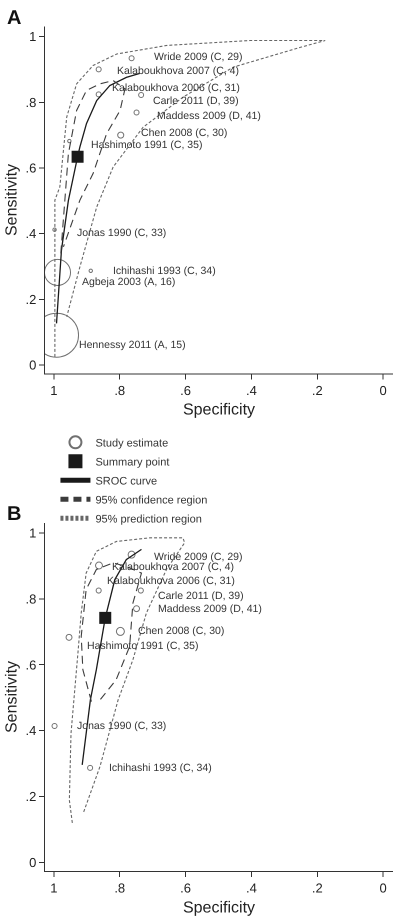  Describe the element at coordinates (151, 500) in the screenshot. I see `legend-label: 95% confidence region` at that location.